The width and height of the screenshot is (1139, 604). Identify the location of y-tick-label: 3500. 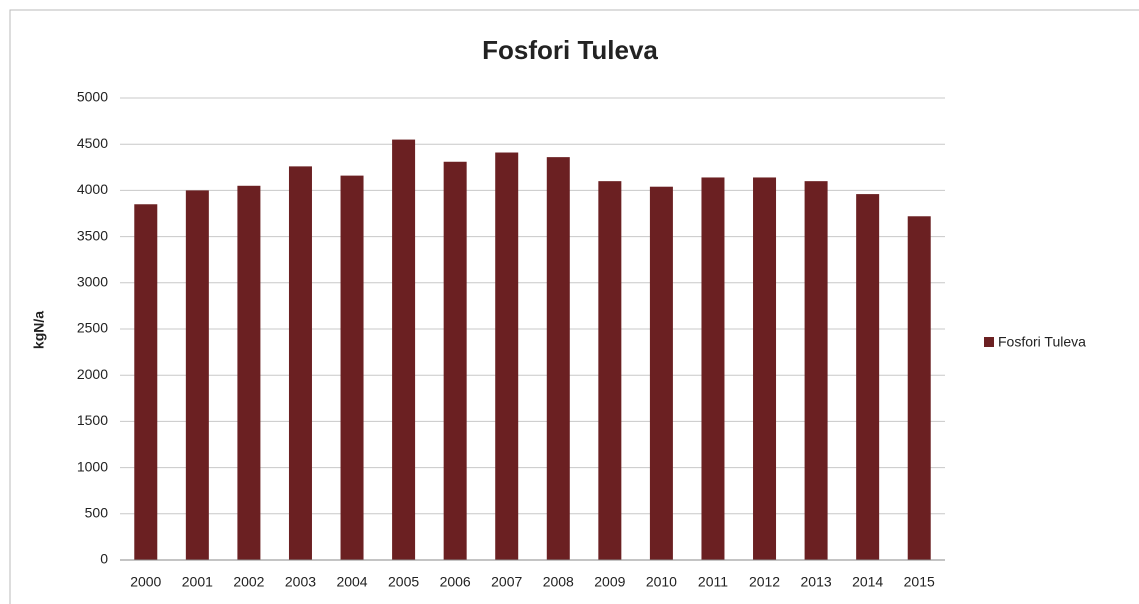
(92, 235).